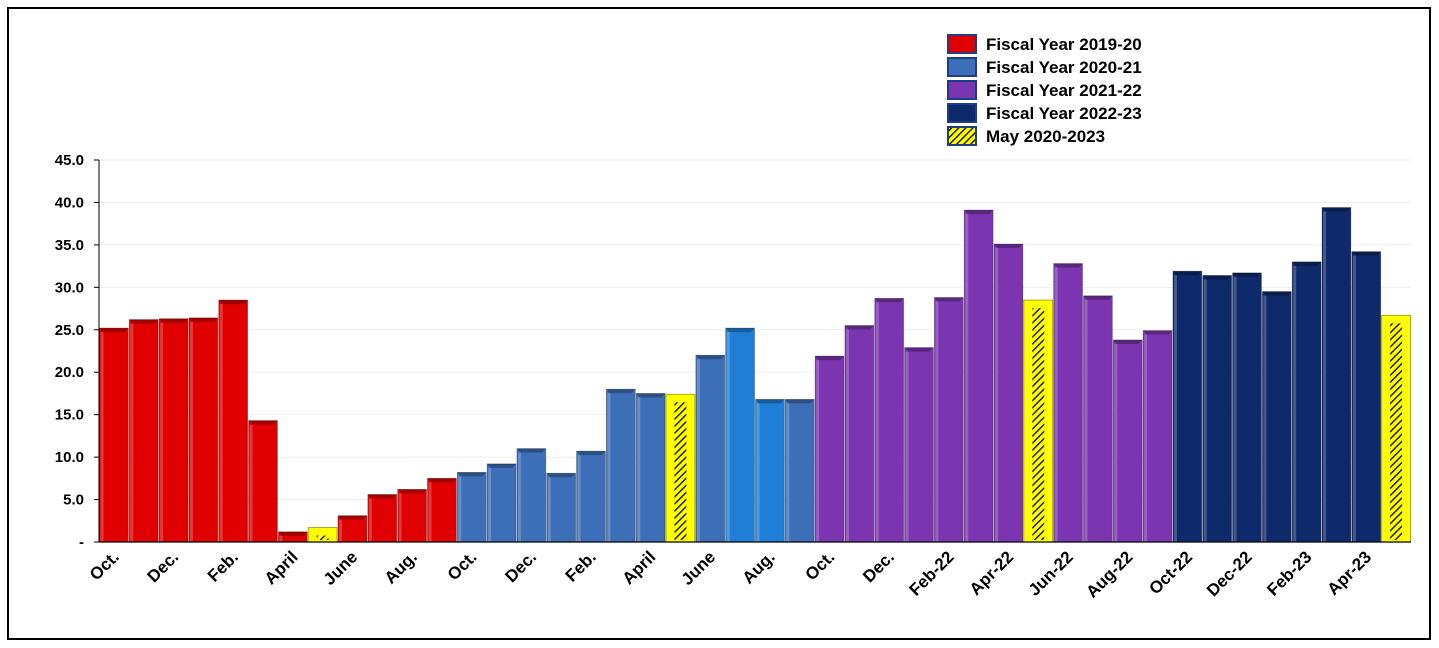  Describe the element at coordinates (1026, 136) in the screenshot. I see `legend-item: May 2020-2023` at that location.